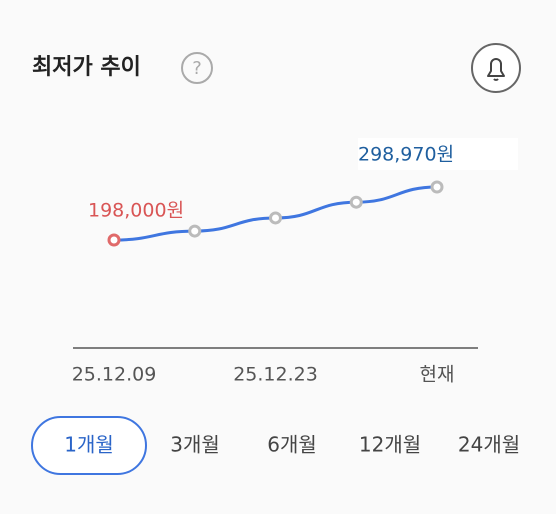 The image size is (556, 518). I want to click on period-tab: 6개월, so click(292, 445).